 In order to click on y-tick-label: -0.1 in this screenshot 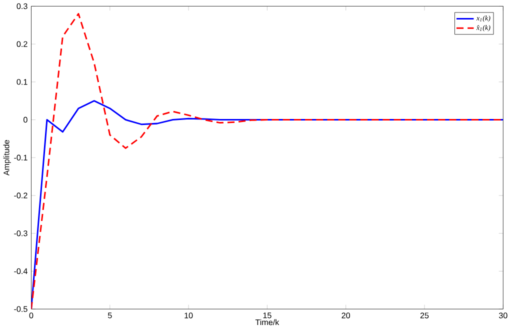, I will do `click(21, 157)`.